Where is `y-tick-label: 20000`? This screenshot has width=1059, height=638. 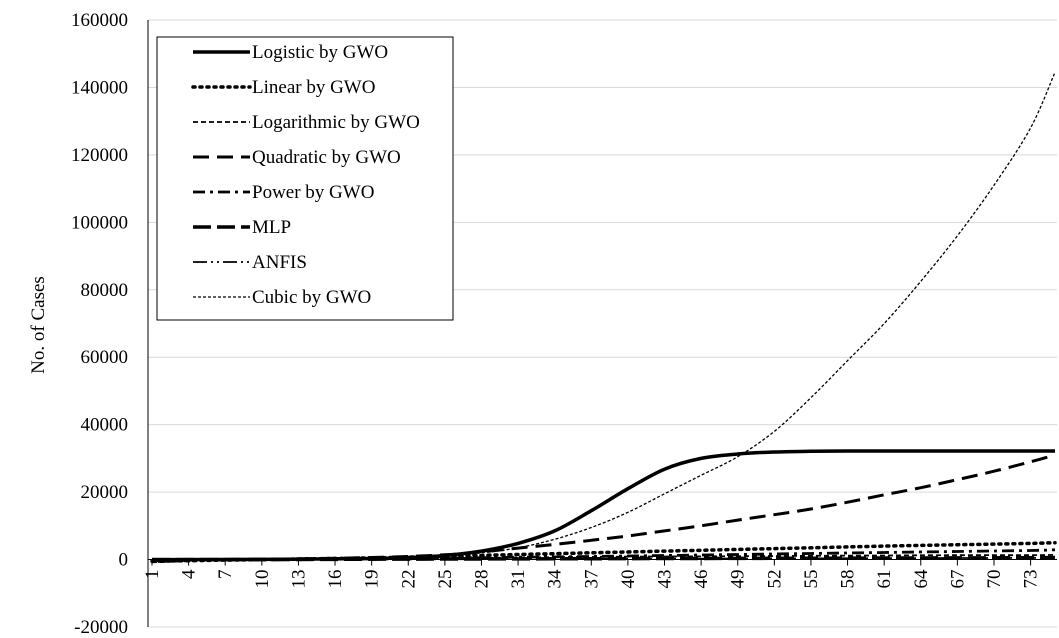
y-tick-label: 20000 is located at coordinates (105, 492).